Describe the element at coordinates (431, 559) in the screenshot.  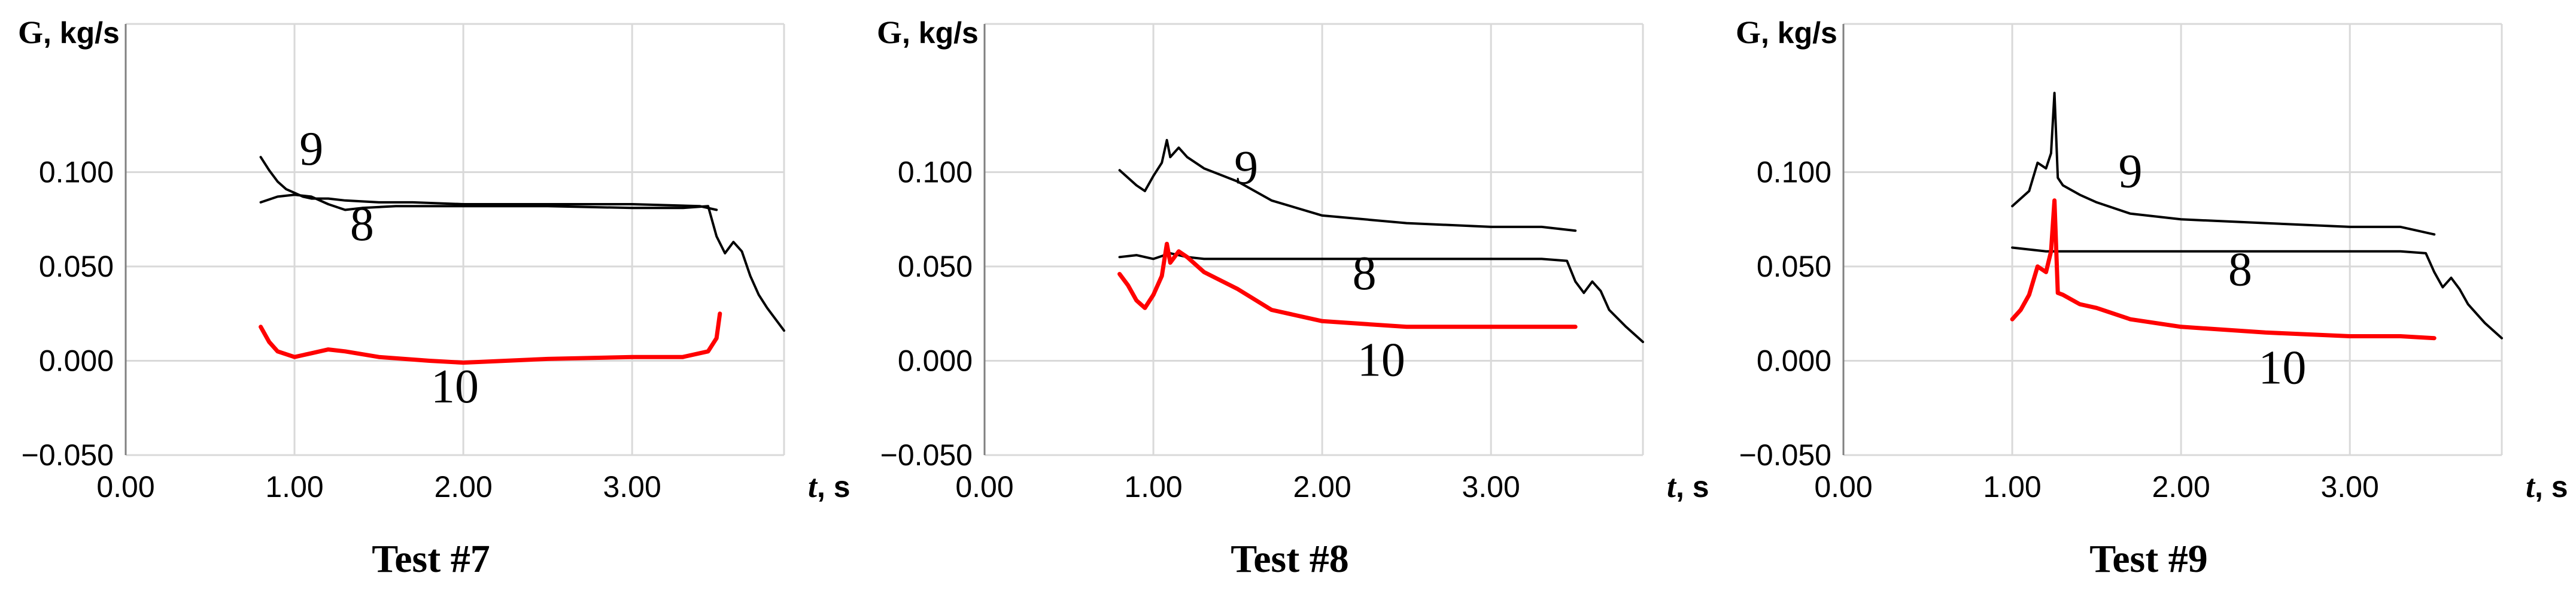
I see `chart-title: Test #7` at that location.